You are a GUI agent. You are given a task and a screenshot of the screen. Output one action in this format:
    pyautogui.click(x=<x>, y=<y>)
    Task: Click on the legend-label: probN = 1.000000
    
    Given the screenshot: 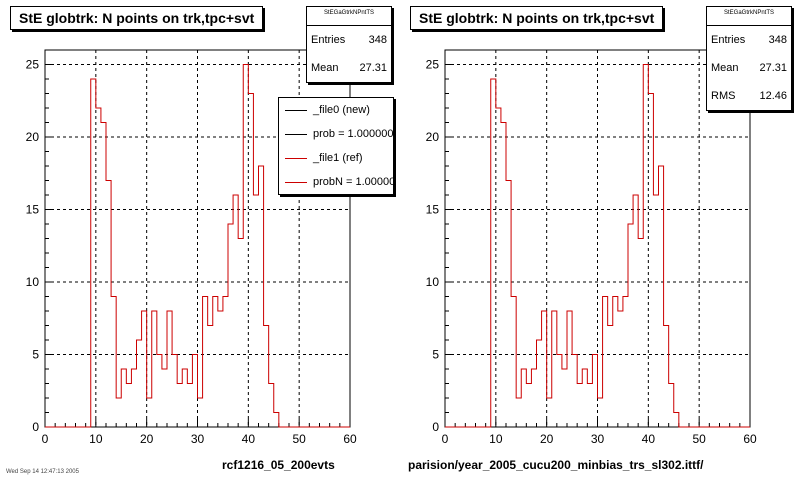 What is the action you would take?
    pyautogui.click(x=353, y=182)
    